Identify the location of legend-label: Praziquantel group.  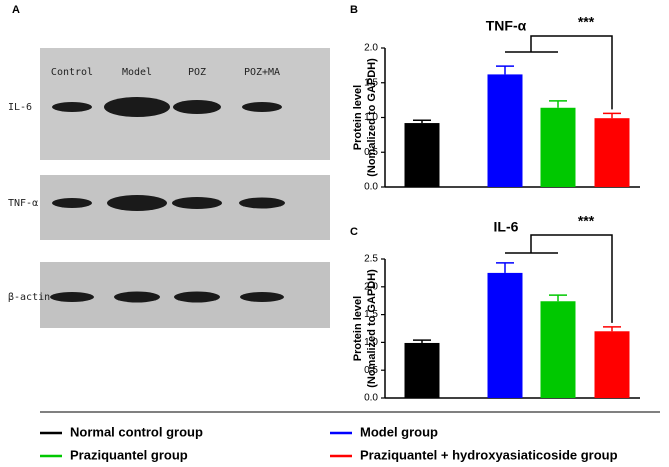
(129, 454).